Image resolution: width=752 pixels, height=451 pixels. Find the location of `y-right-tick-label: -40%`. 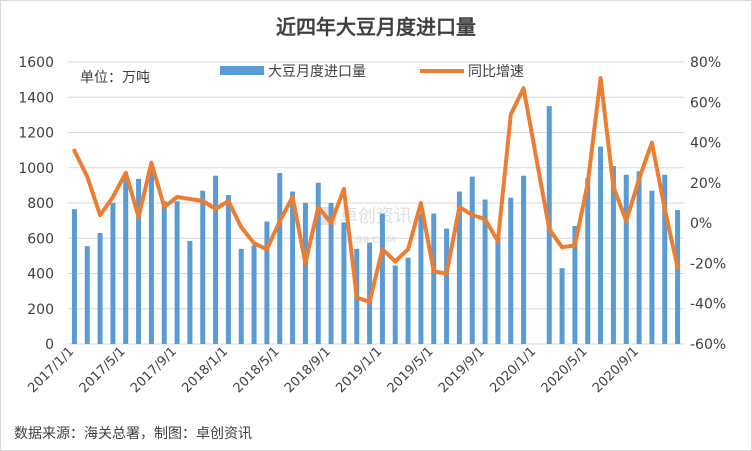

y-right-tick-label: -40% is located at coordinates (708, 305).